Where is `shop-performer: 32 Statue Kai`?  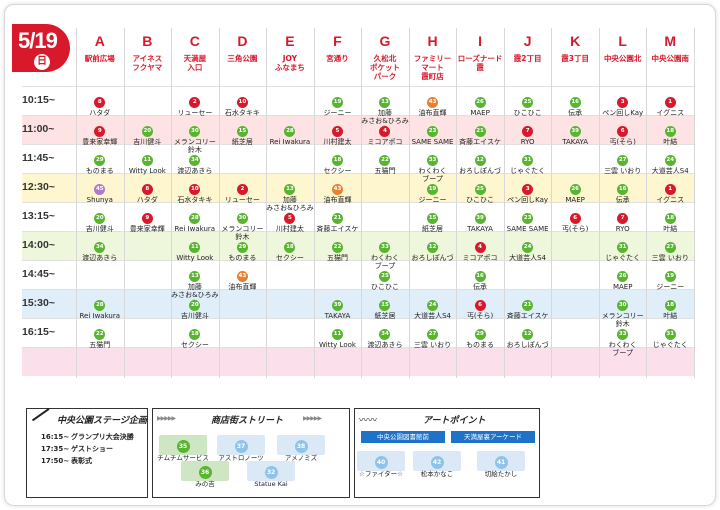 shop-performer: 32 Statue Kai is located at coordinates (271, 473).